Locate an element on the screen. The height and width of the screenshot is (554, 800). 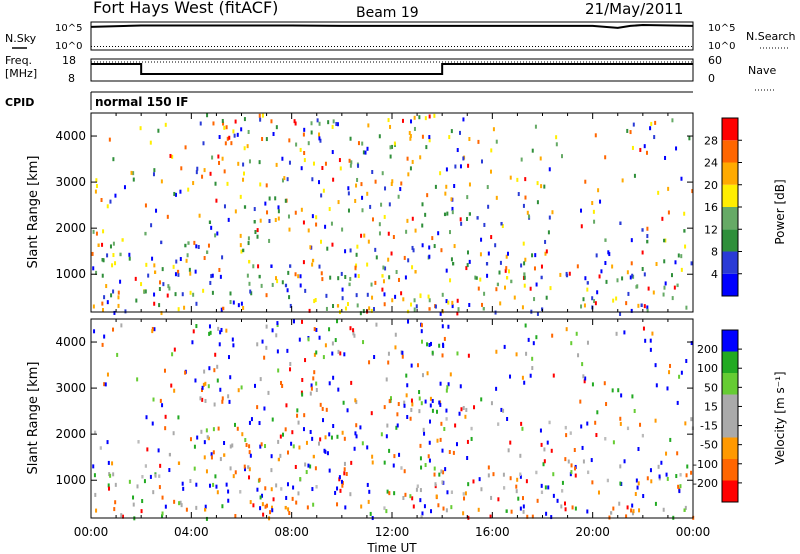
cpid-value: normal 150 IF is located at coordinates (142, 102).